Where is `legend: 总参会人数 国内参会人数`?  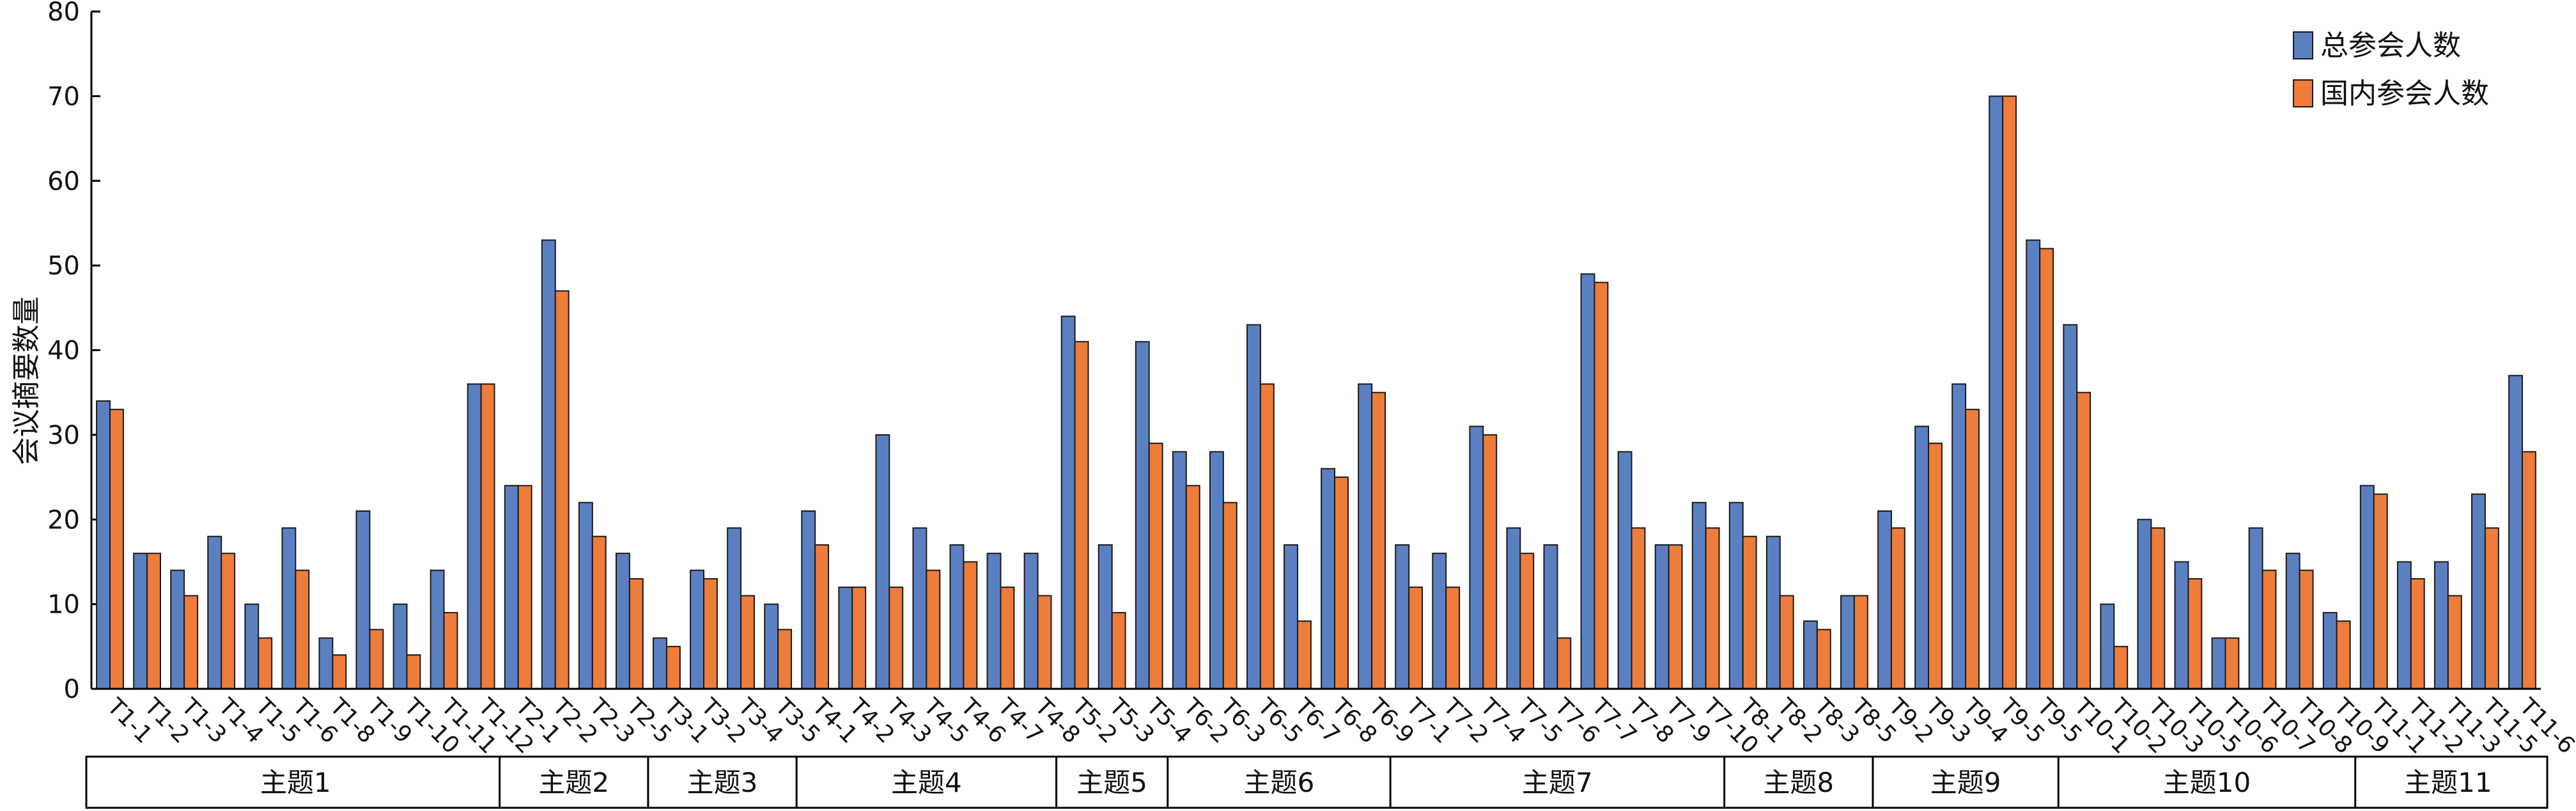 legend: 总参会人数 国内参会人数 is located at coordinates (2391, 69).